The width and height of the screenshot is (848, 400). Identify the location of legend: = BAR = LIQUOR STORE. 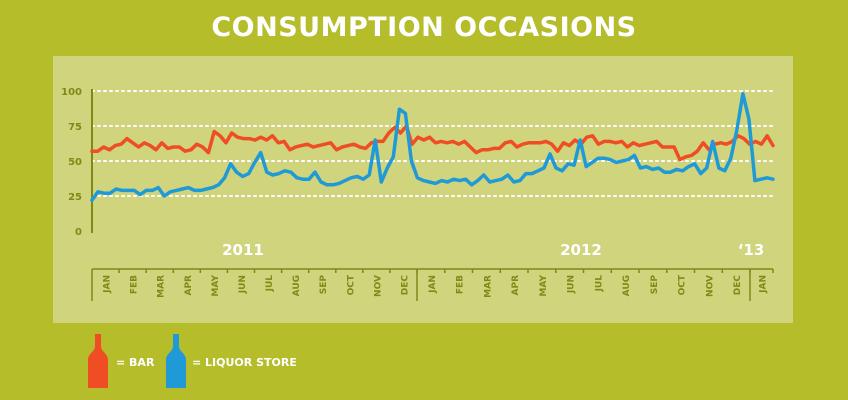
(218, 361).